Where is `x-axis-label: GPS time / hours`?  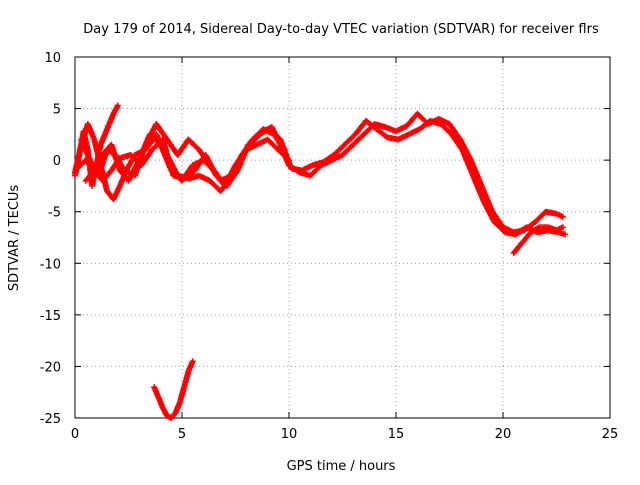 x-axis-label: GPS time / hours is located at coordinates (341, 466).